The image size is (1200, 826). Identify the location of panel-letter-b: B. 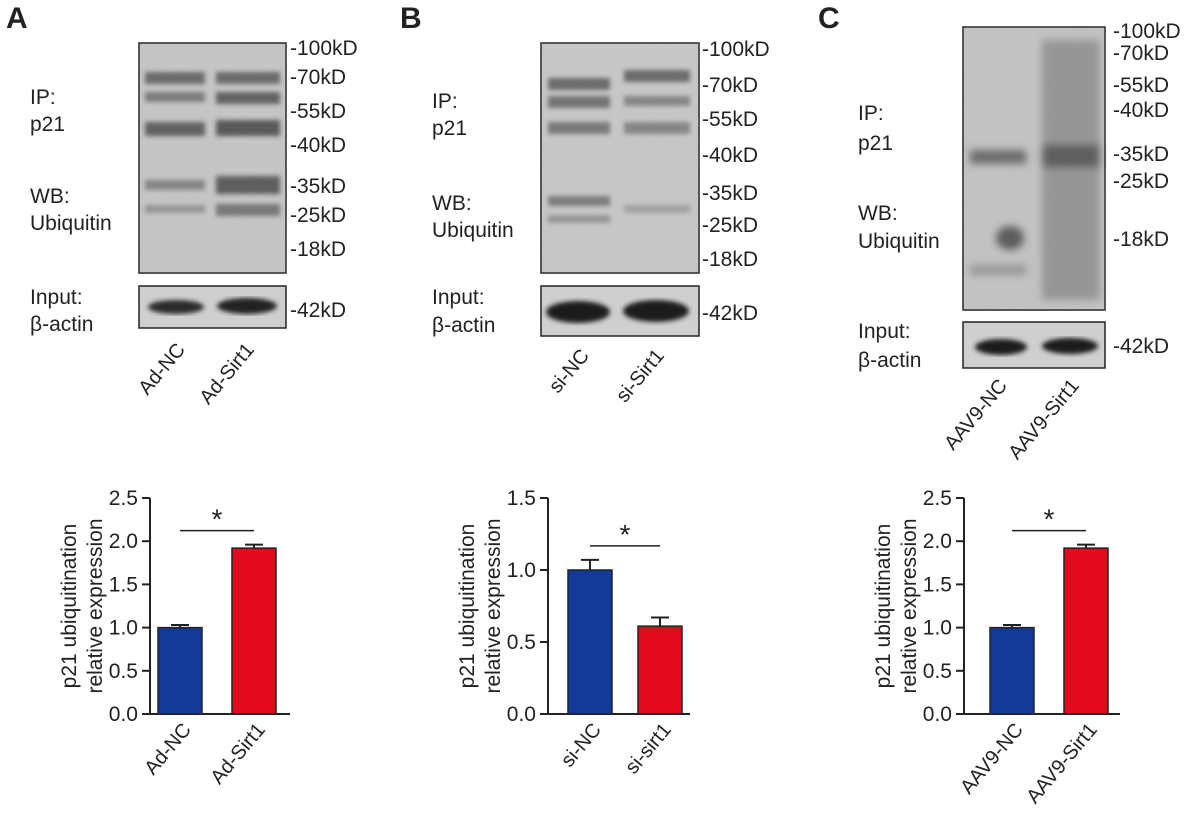
(411, 18).